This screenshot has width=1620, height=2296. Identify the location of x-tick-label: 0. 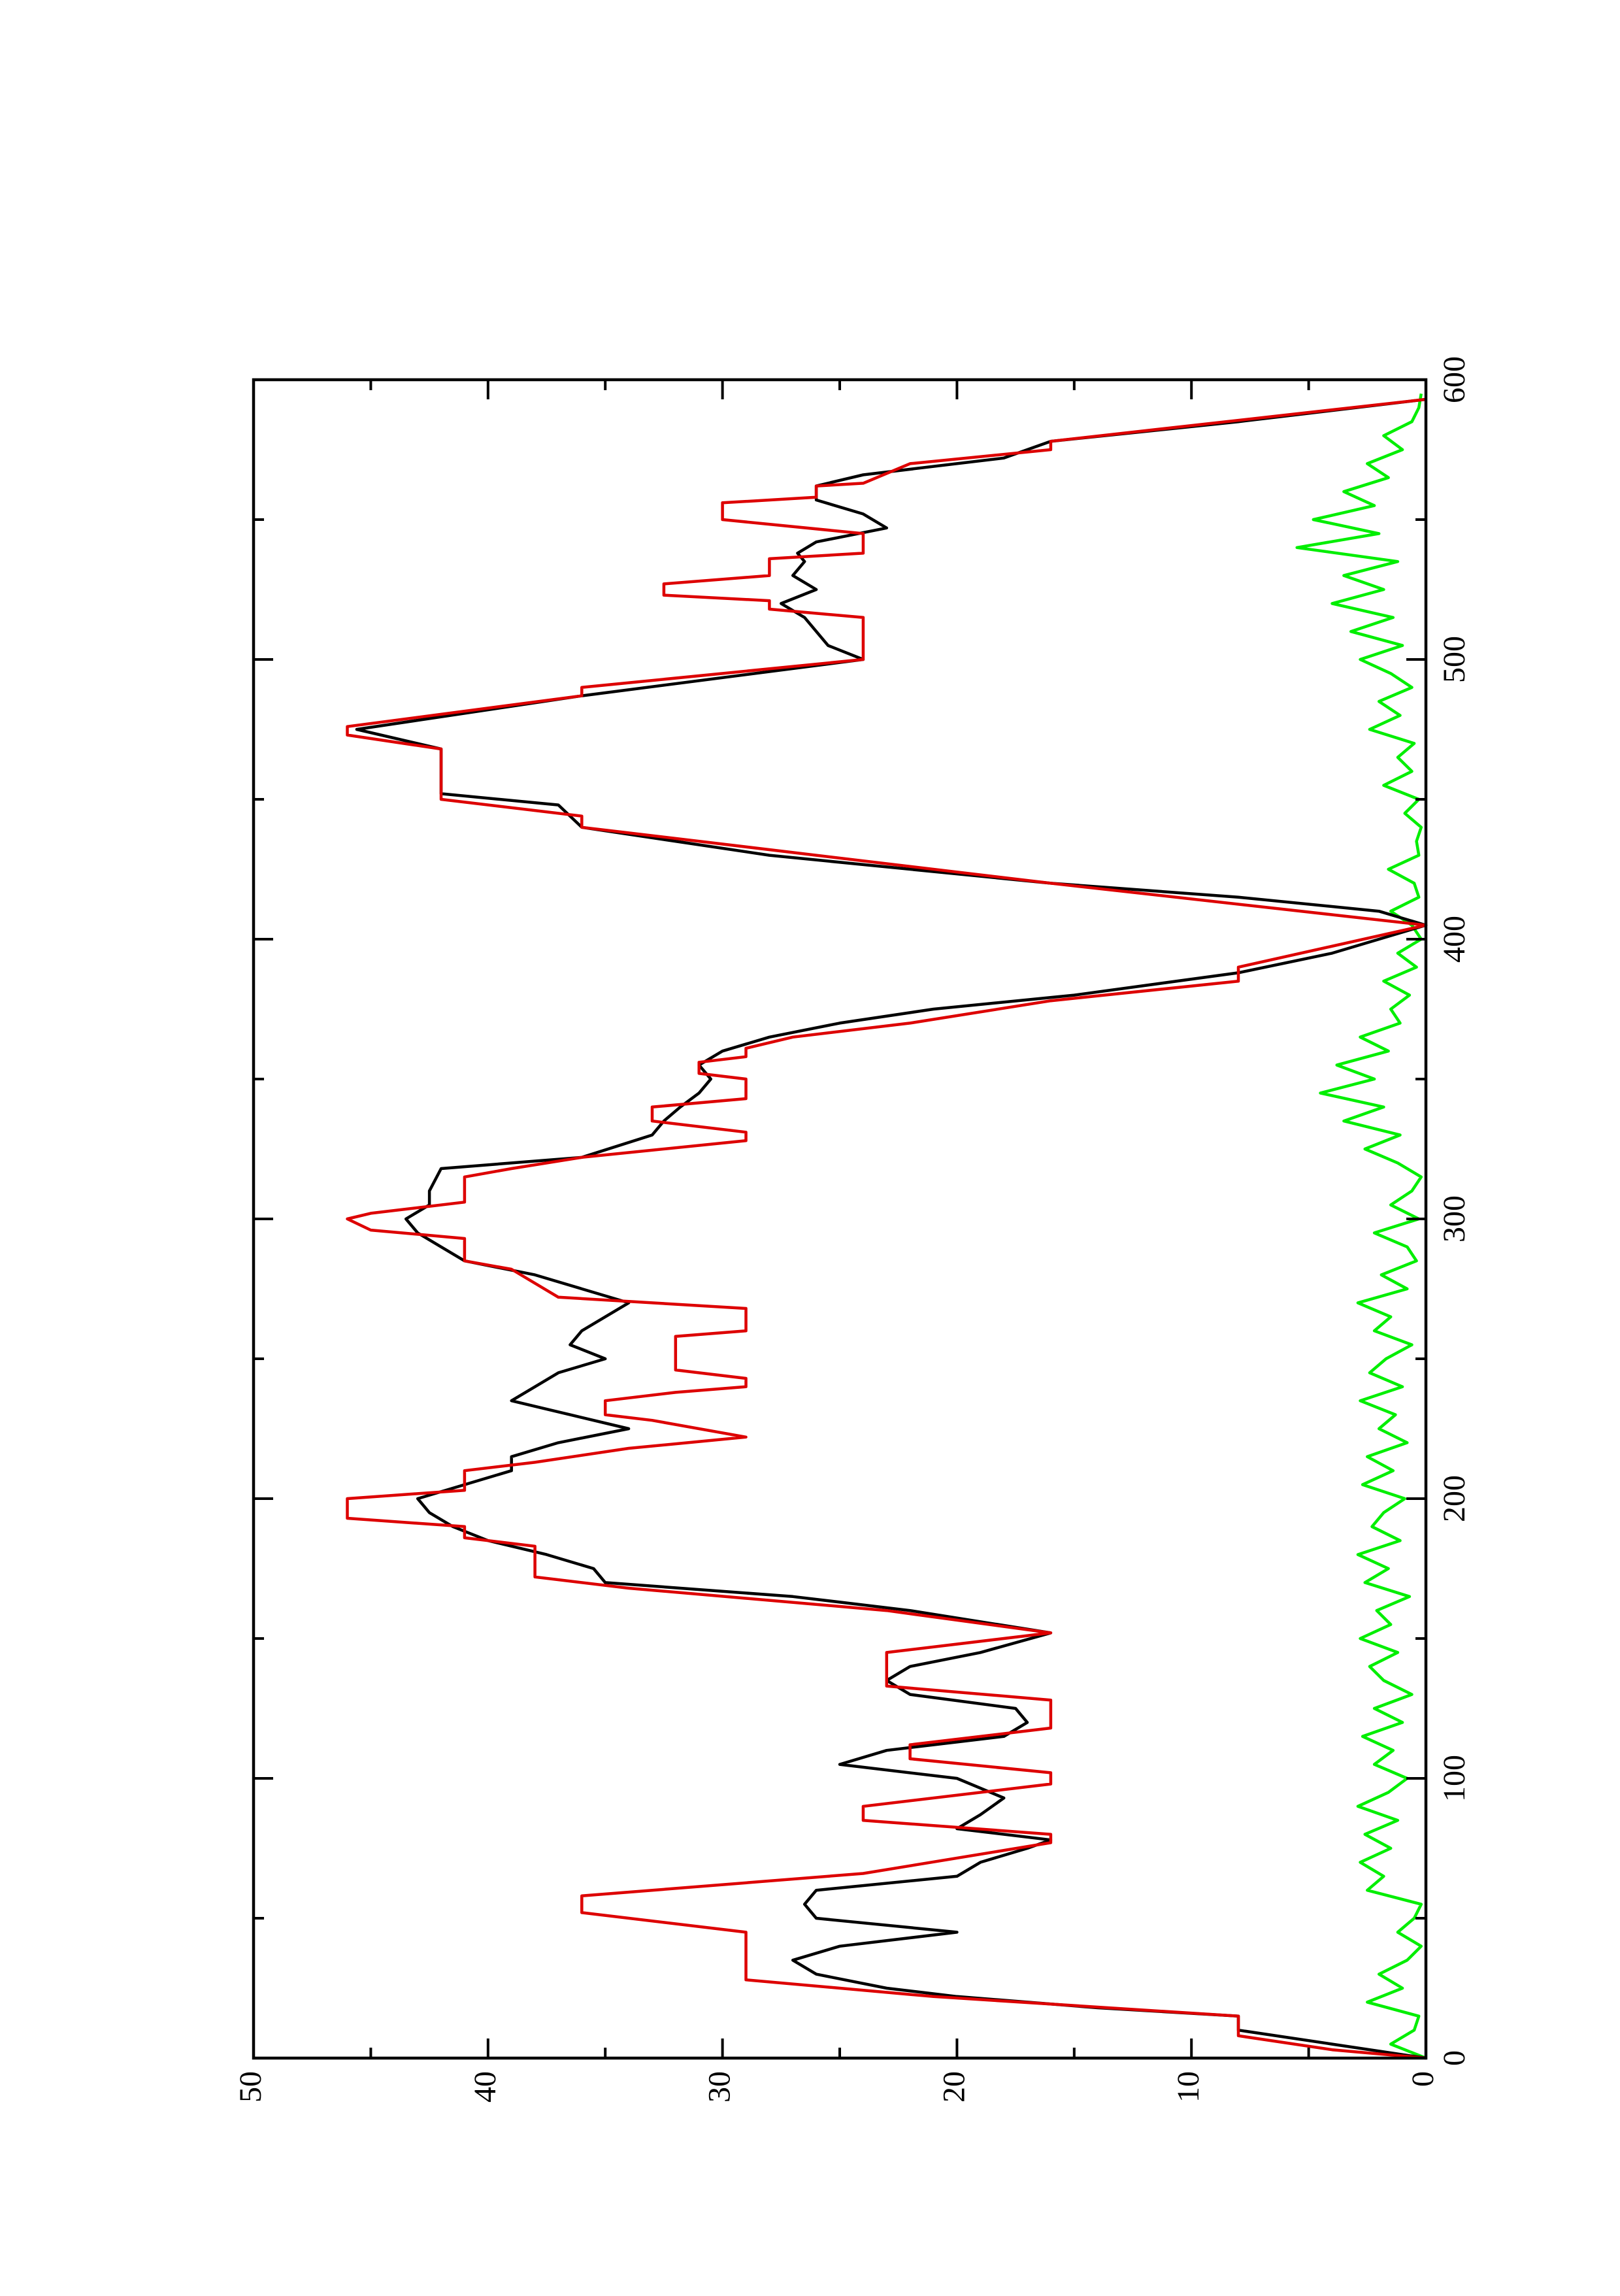
(1454, 2058).